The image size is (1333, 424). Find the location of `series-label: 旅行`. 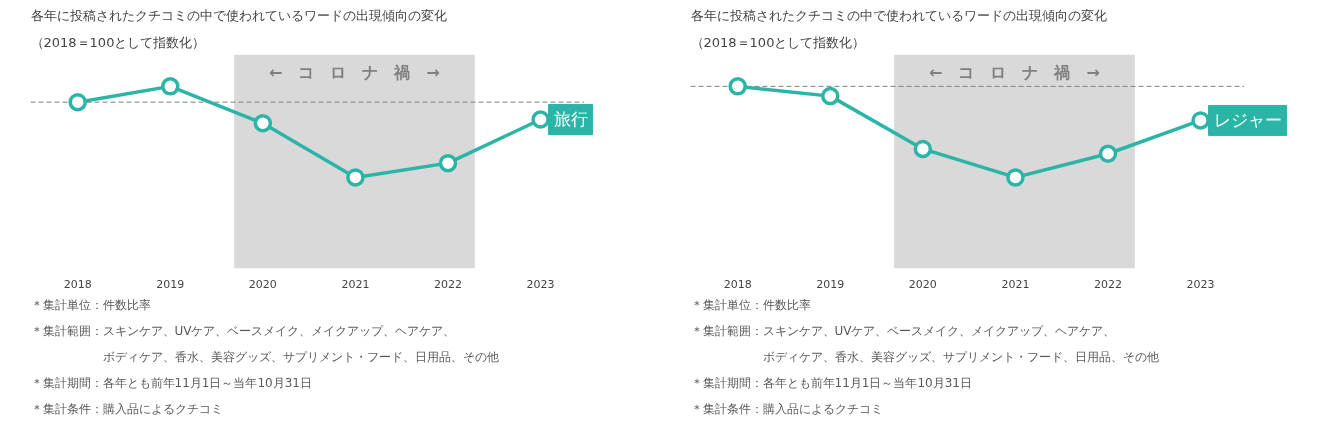

series-label: 旅行 is located at coordinates (570, 119).